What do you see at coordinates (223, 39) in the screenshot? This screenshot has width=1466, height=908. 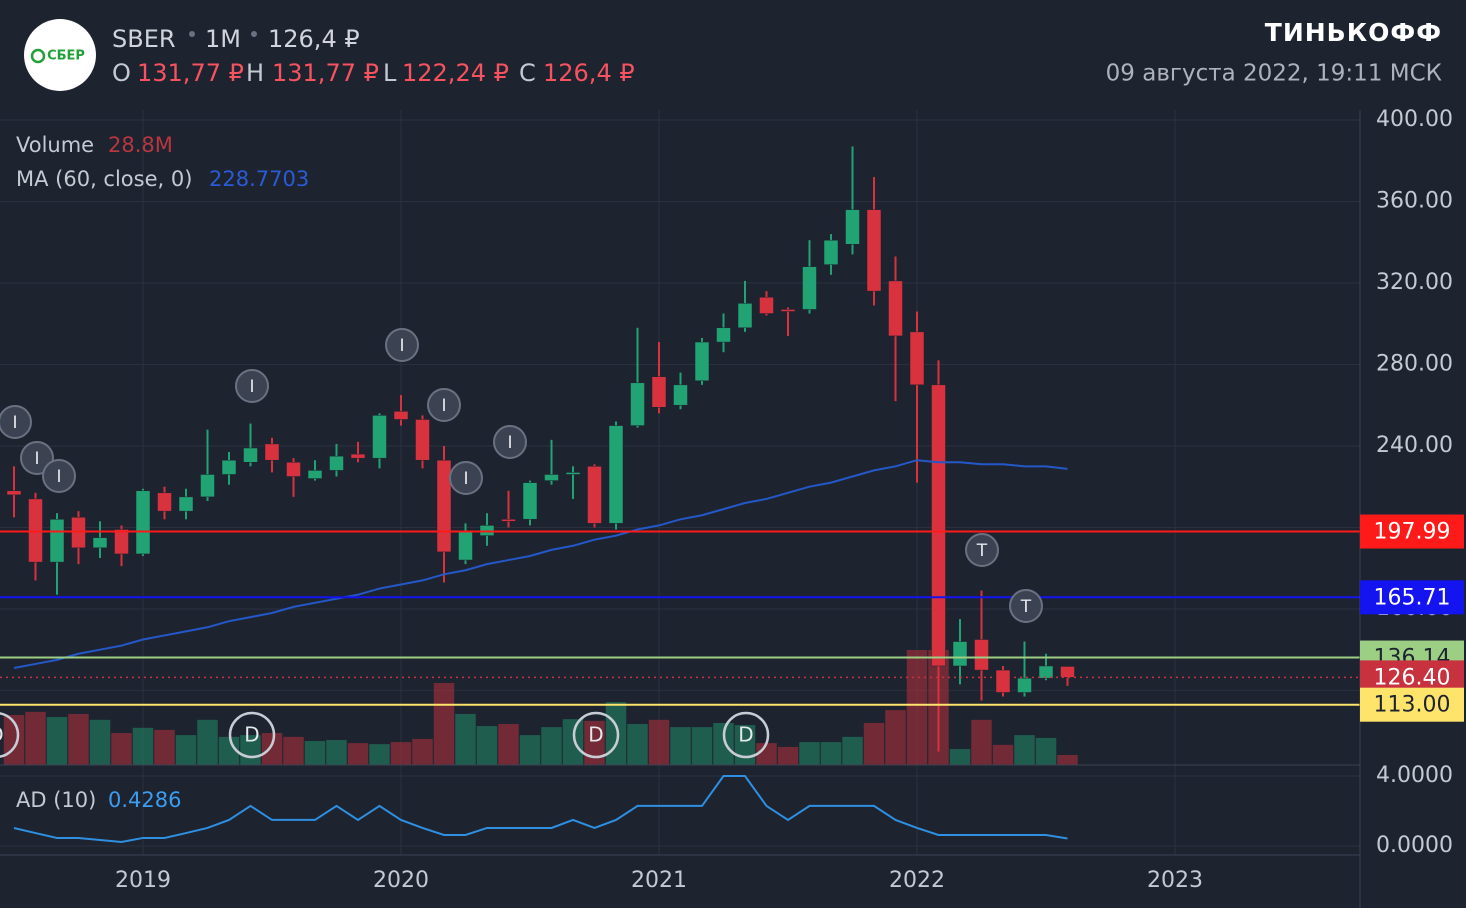 I see `interval: 1M` at bounding box center [223, 39].